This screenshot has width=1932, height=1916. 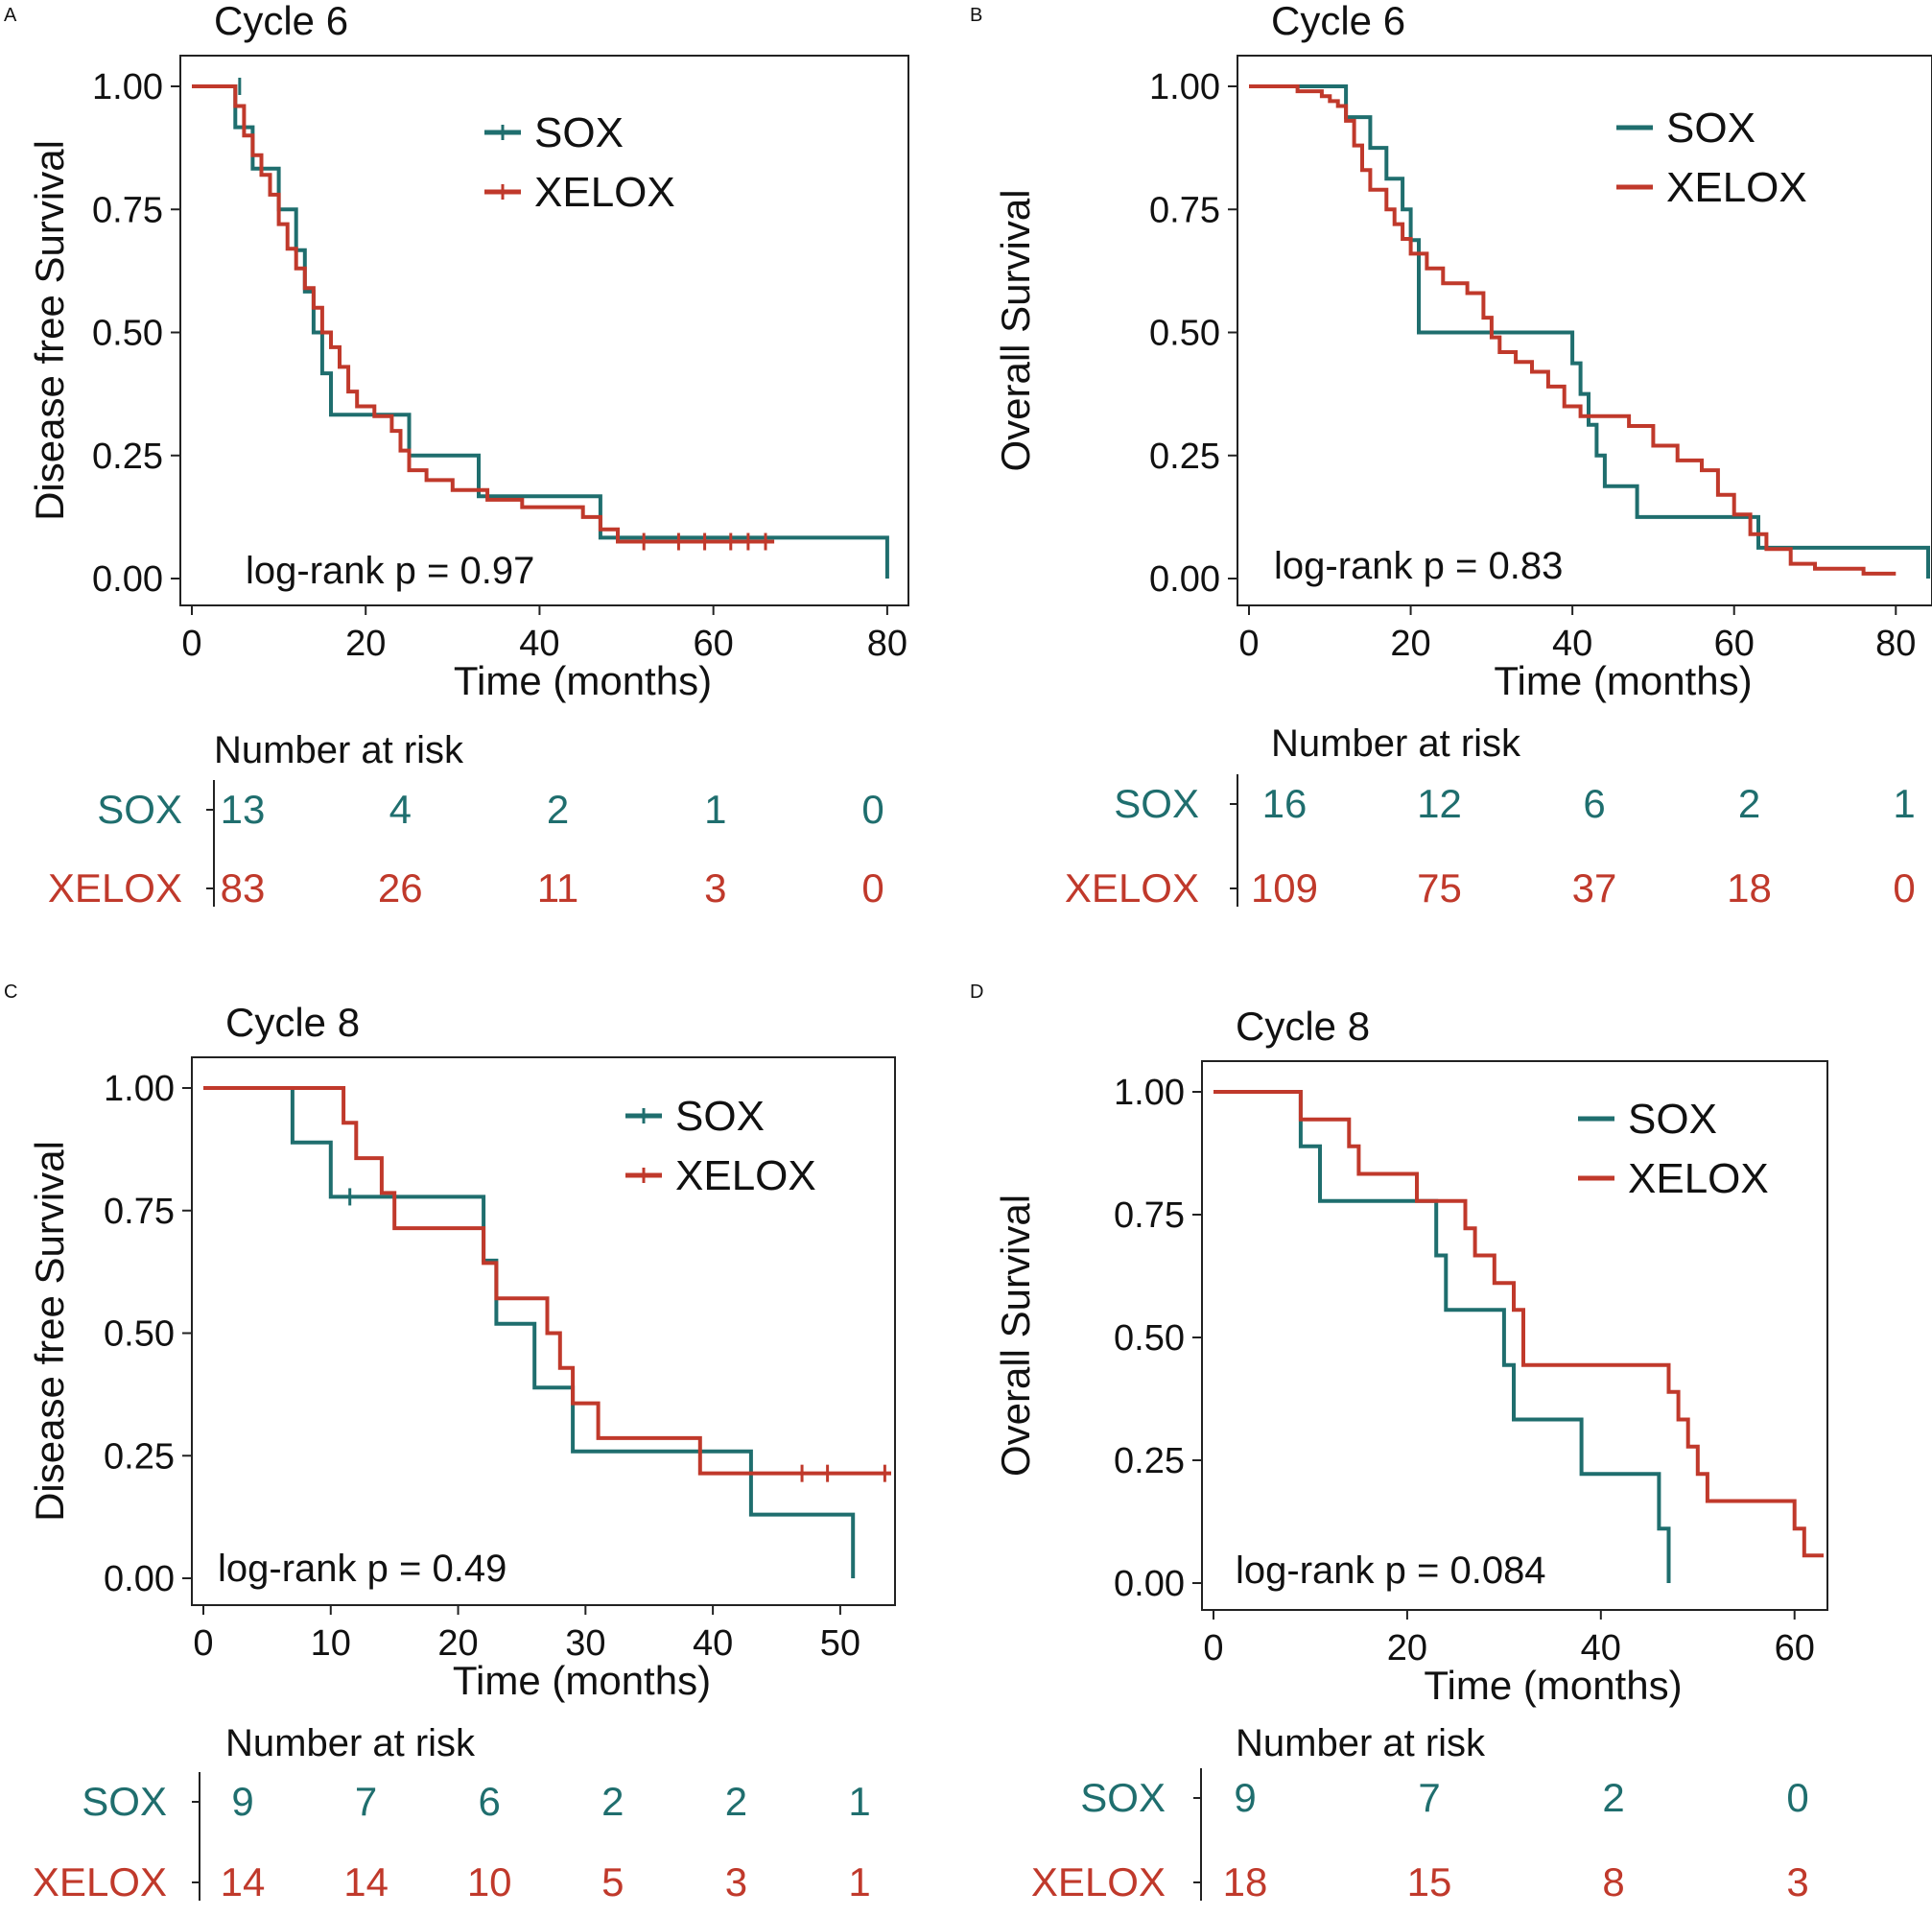 I want to click on risk-value-xelox: 26, so click(x=400, y=888).